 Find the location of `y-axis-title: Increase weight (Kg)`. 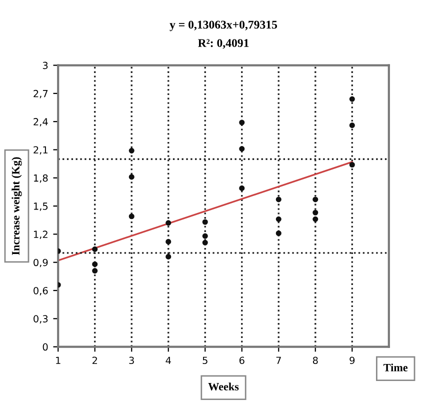

y-axis-title: Increase weight (Kg) is located at coordinates (17, 206).